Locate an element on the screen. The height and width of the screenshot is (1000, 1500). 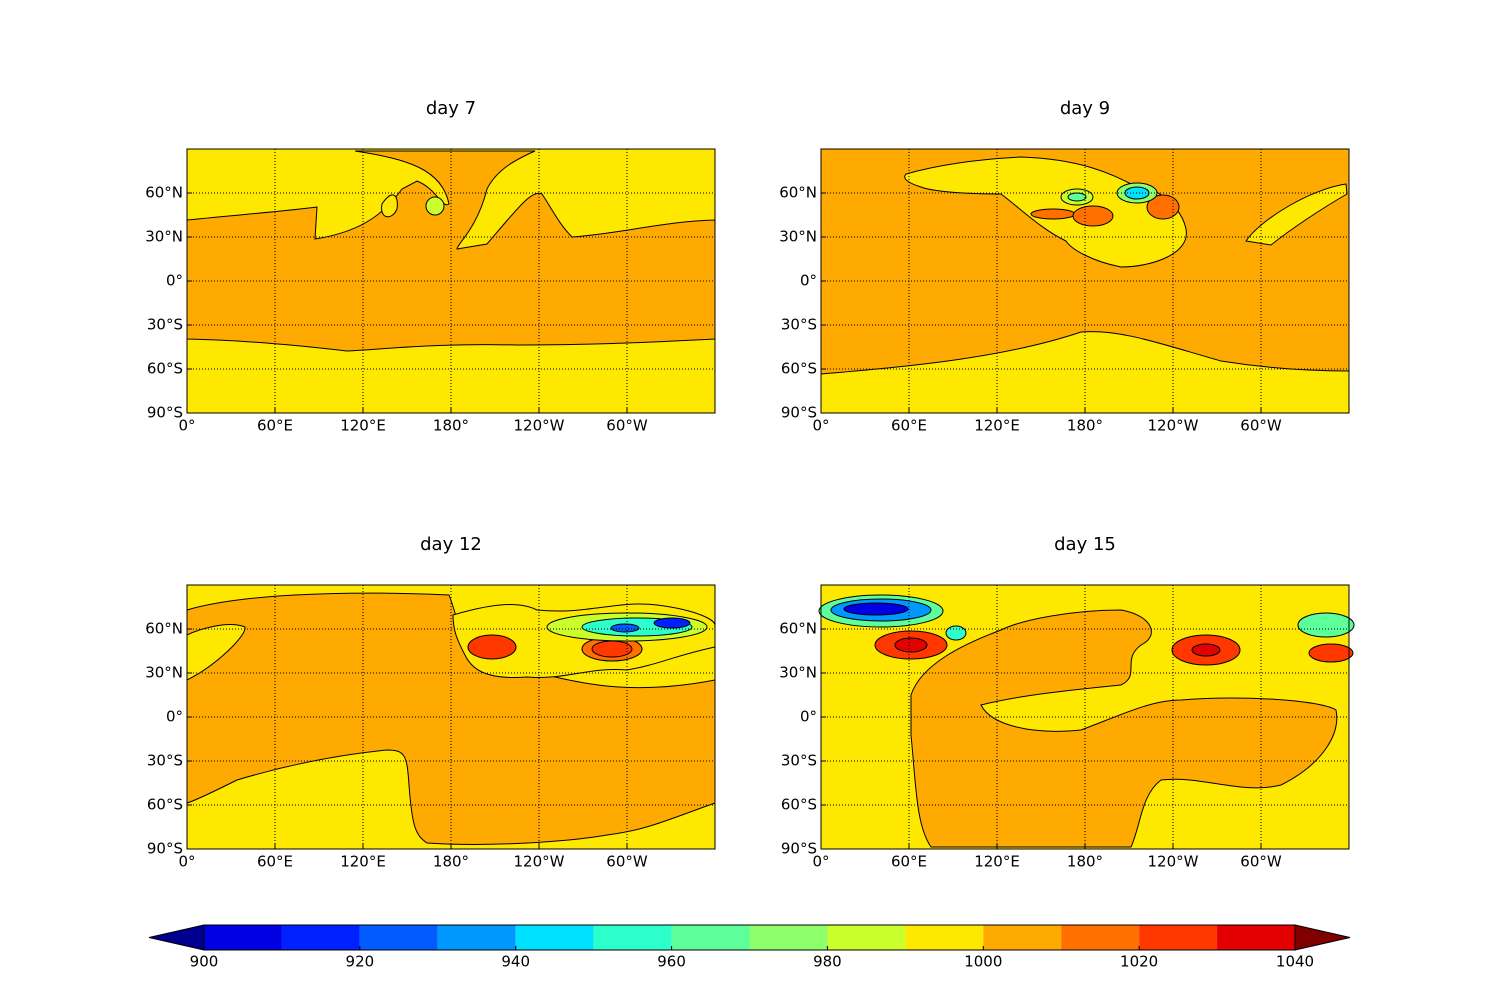
chart-title: day 7 is located at coordinates (451, 108).